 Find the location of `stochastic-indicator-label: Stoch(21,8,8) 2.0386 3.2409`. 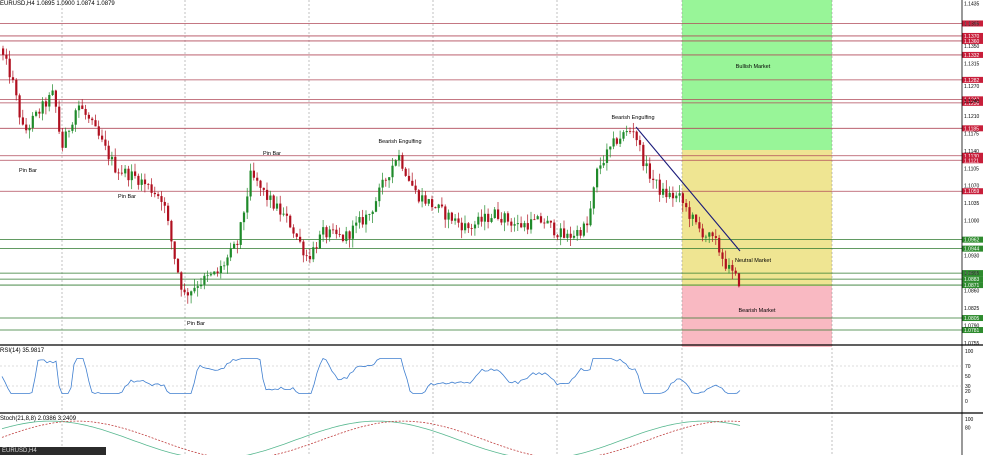

stochastic-indicator-label: Stoch(21,8,8) 2.0386 3.2409 is located at coordinates (38, 419).